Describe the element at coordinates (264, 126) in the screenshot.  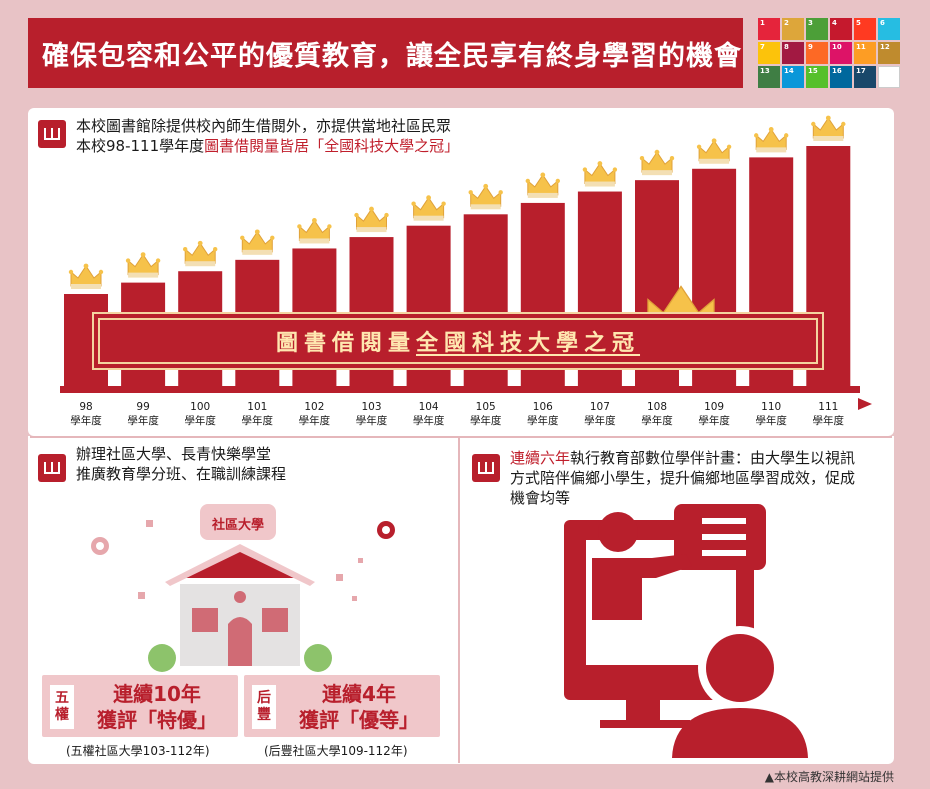
I see `library-line1: 本校圖書館除提供校內師生借閱外，亦提供當地社區民眾` at that location.